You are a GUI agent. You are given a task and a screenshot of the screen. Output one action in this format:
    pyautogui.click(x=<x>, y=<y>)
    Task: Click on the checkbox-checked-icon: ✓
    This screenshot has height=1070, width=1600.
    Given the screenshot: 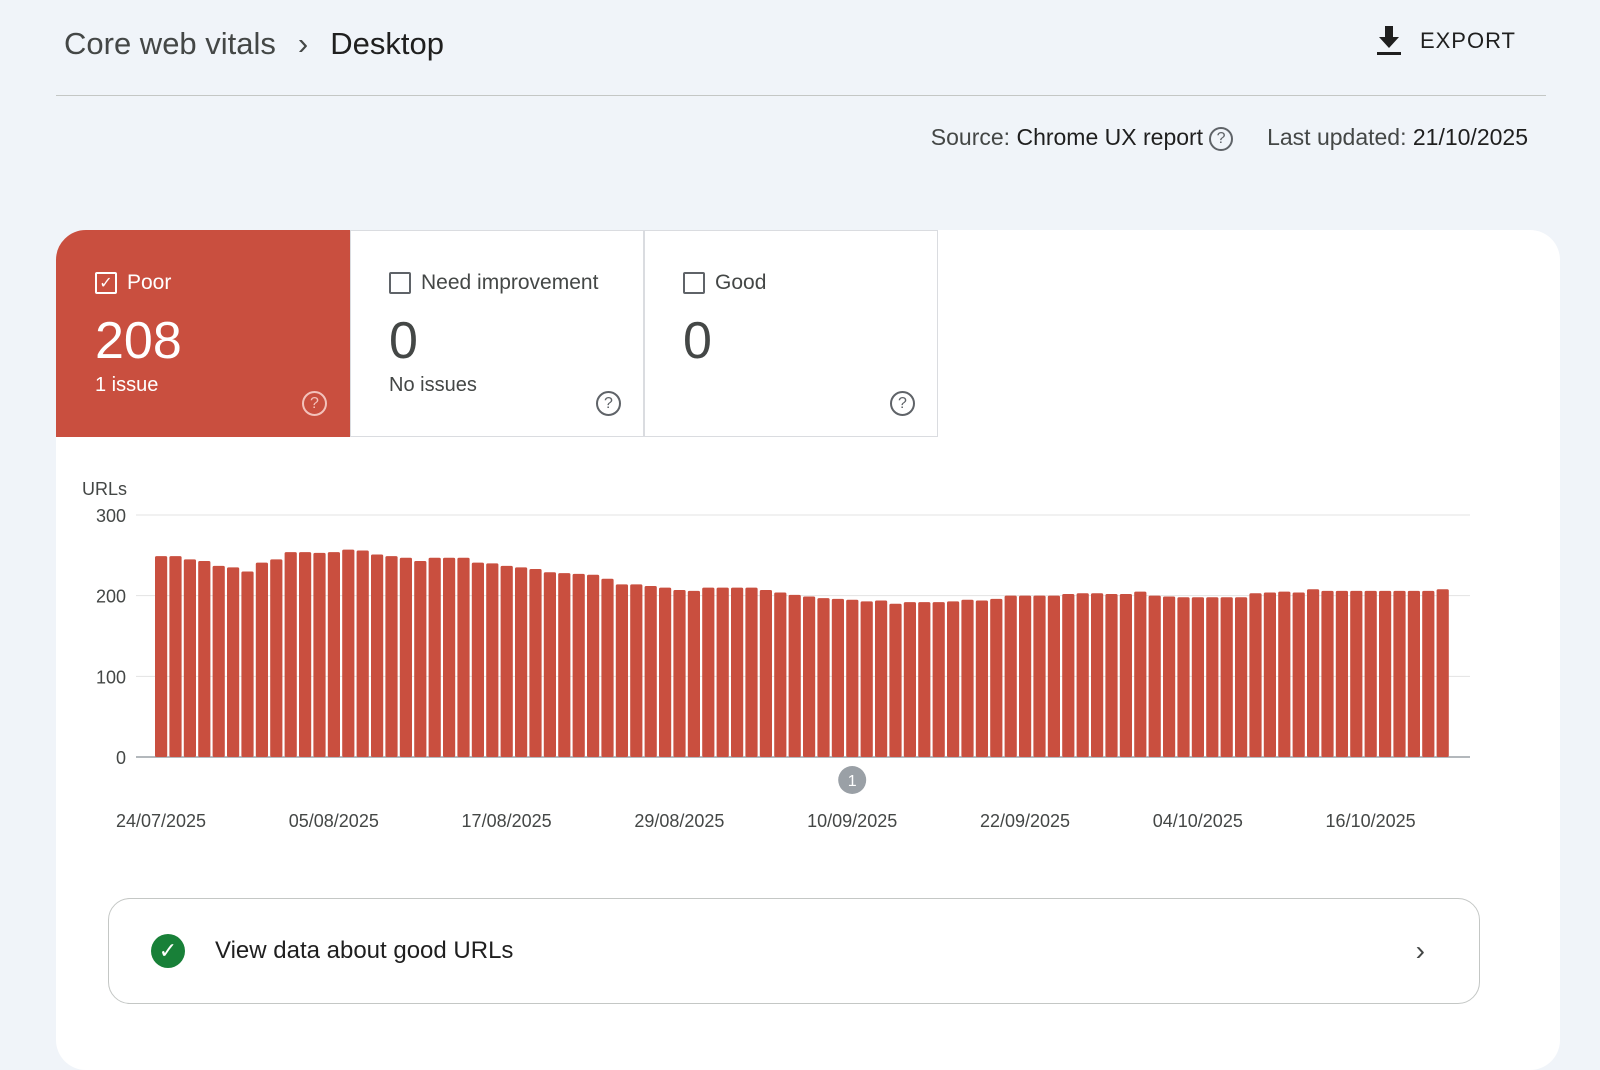 What is the action you would take?
    pyautogui.click(x=106, y=283)
    